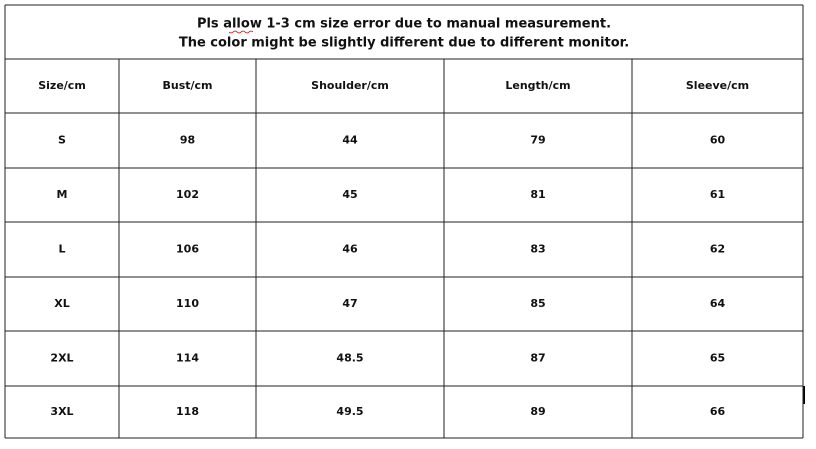 The image size is (816, 449). I want to click on table-cell: 49.5, so click(349, 411).